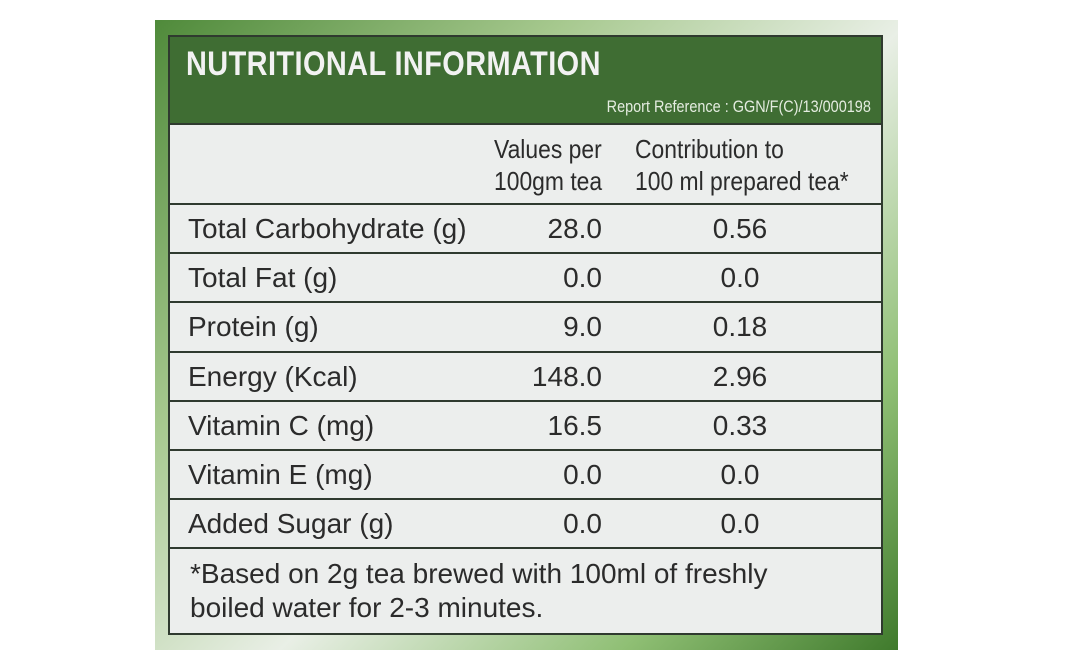  What do you see at coordinates (740, 425) in the screenshot?
I see `value: 0.33` at bounding box center [740, 425].